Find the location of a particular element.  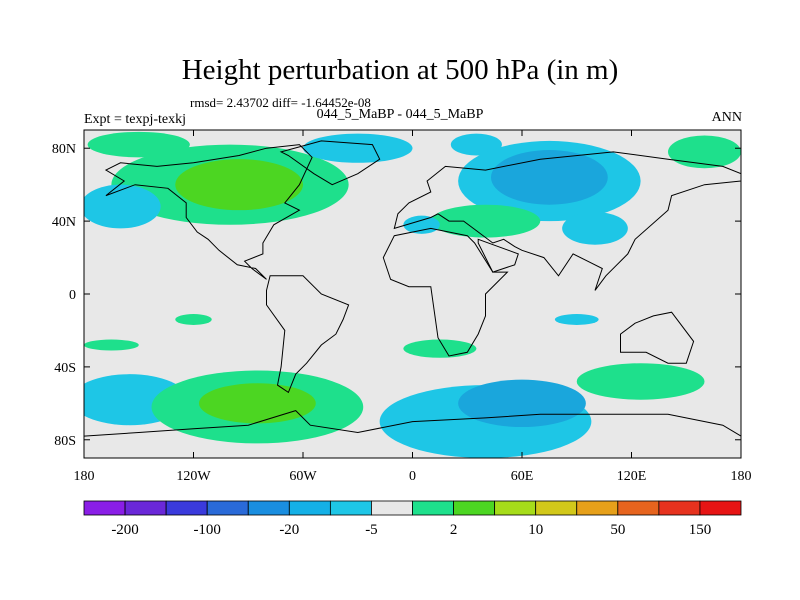

y-tick-label: 80S is located at coordinates (65, 441).